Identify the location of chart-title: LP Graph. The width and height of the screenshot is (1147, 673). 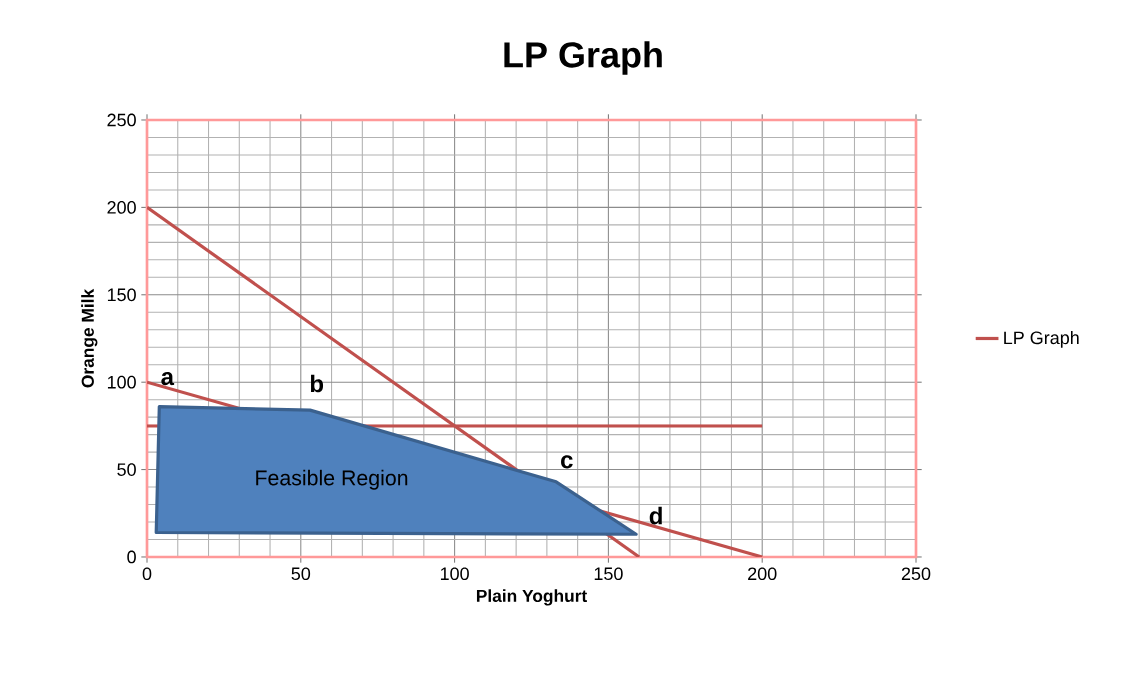
(583, 58).